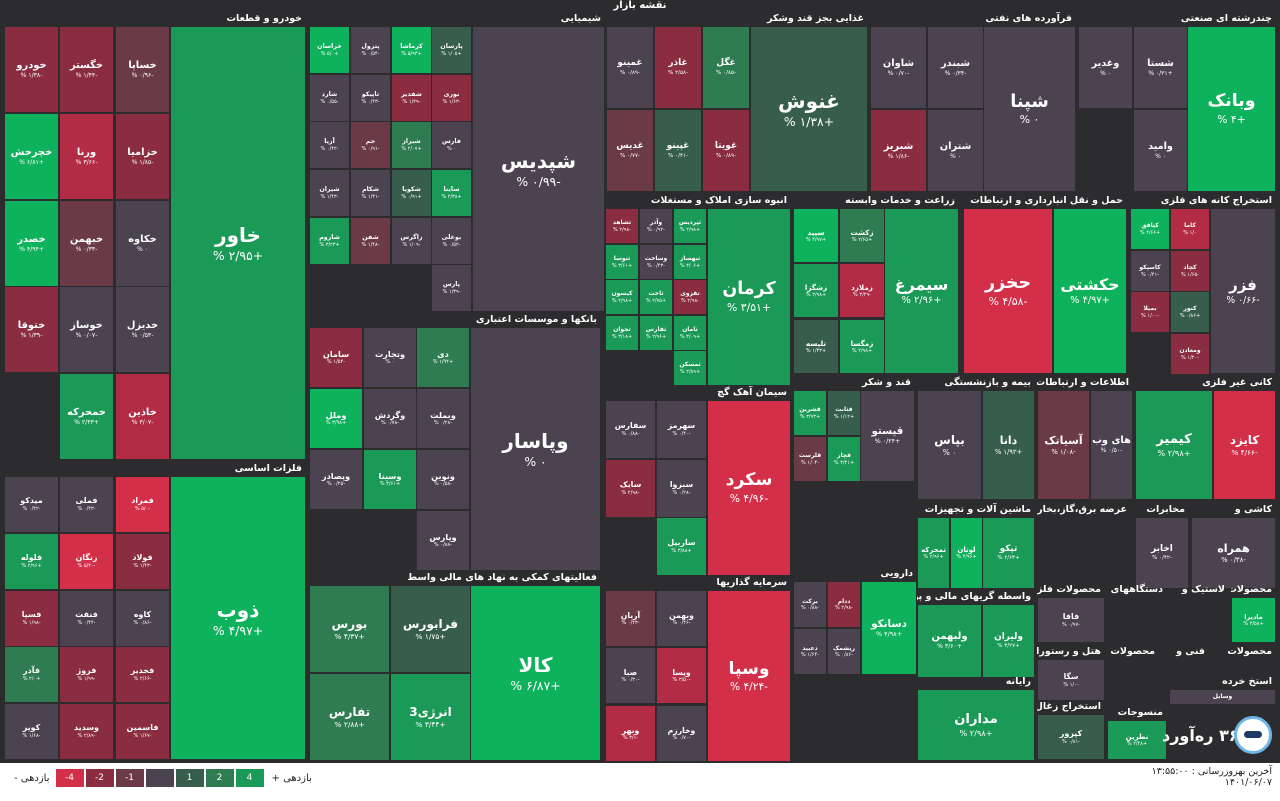  What do you see at coordinates (656, 262) in the screenshot?
I see `stock-tile: وساخت -۰/۴۳ %` at bounding box center [656, 262].